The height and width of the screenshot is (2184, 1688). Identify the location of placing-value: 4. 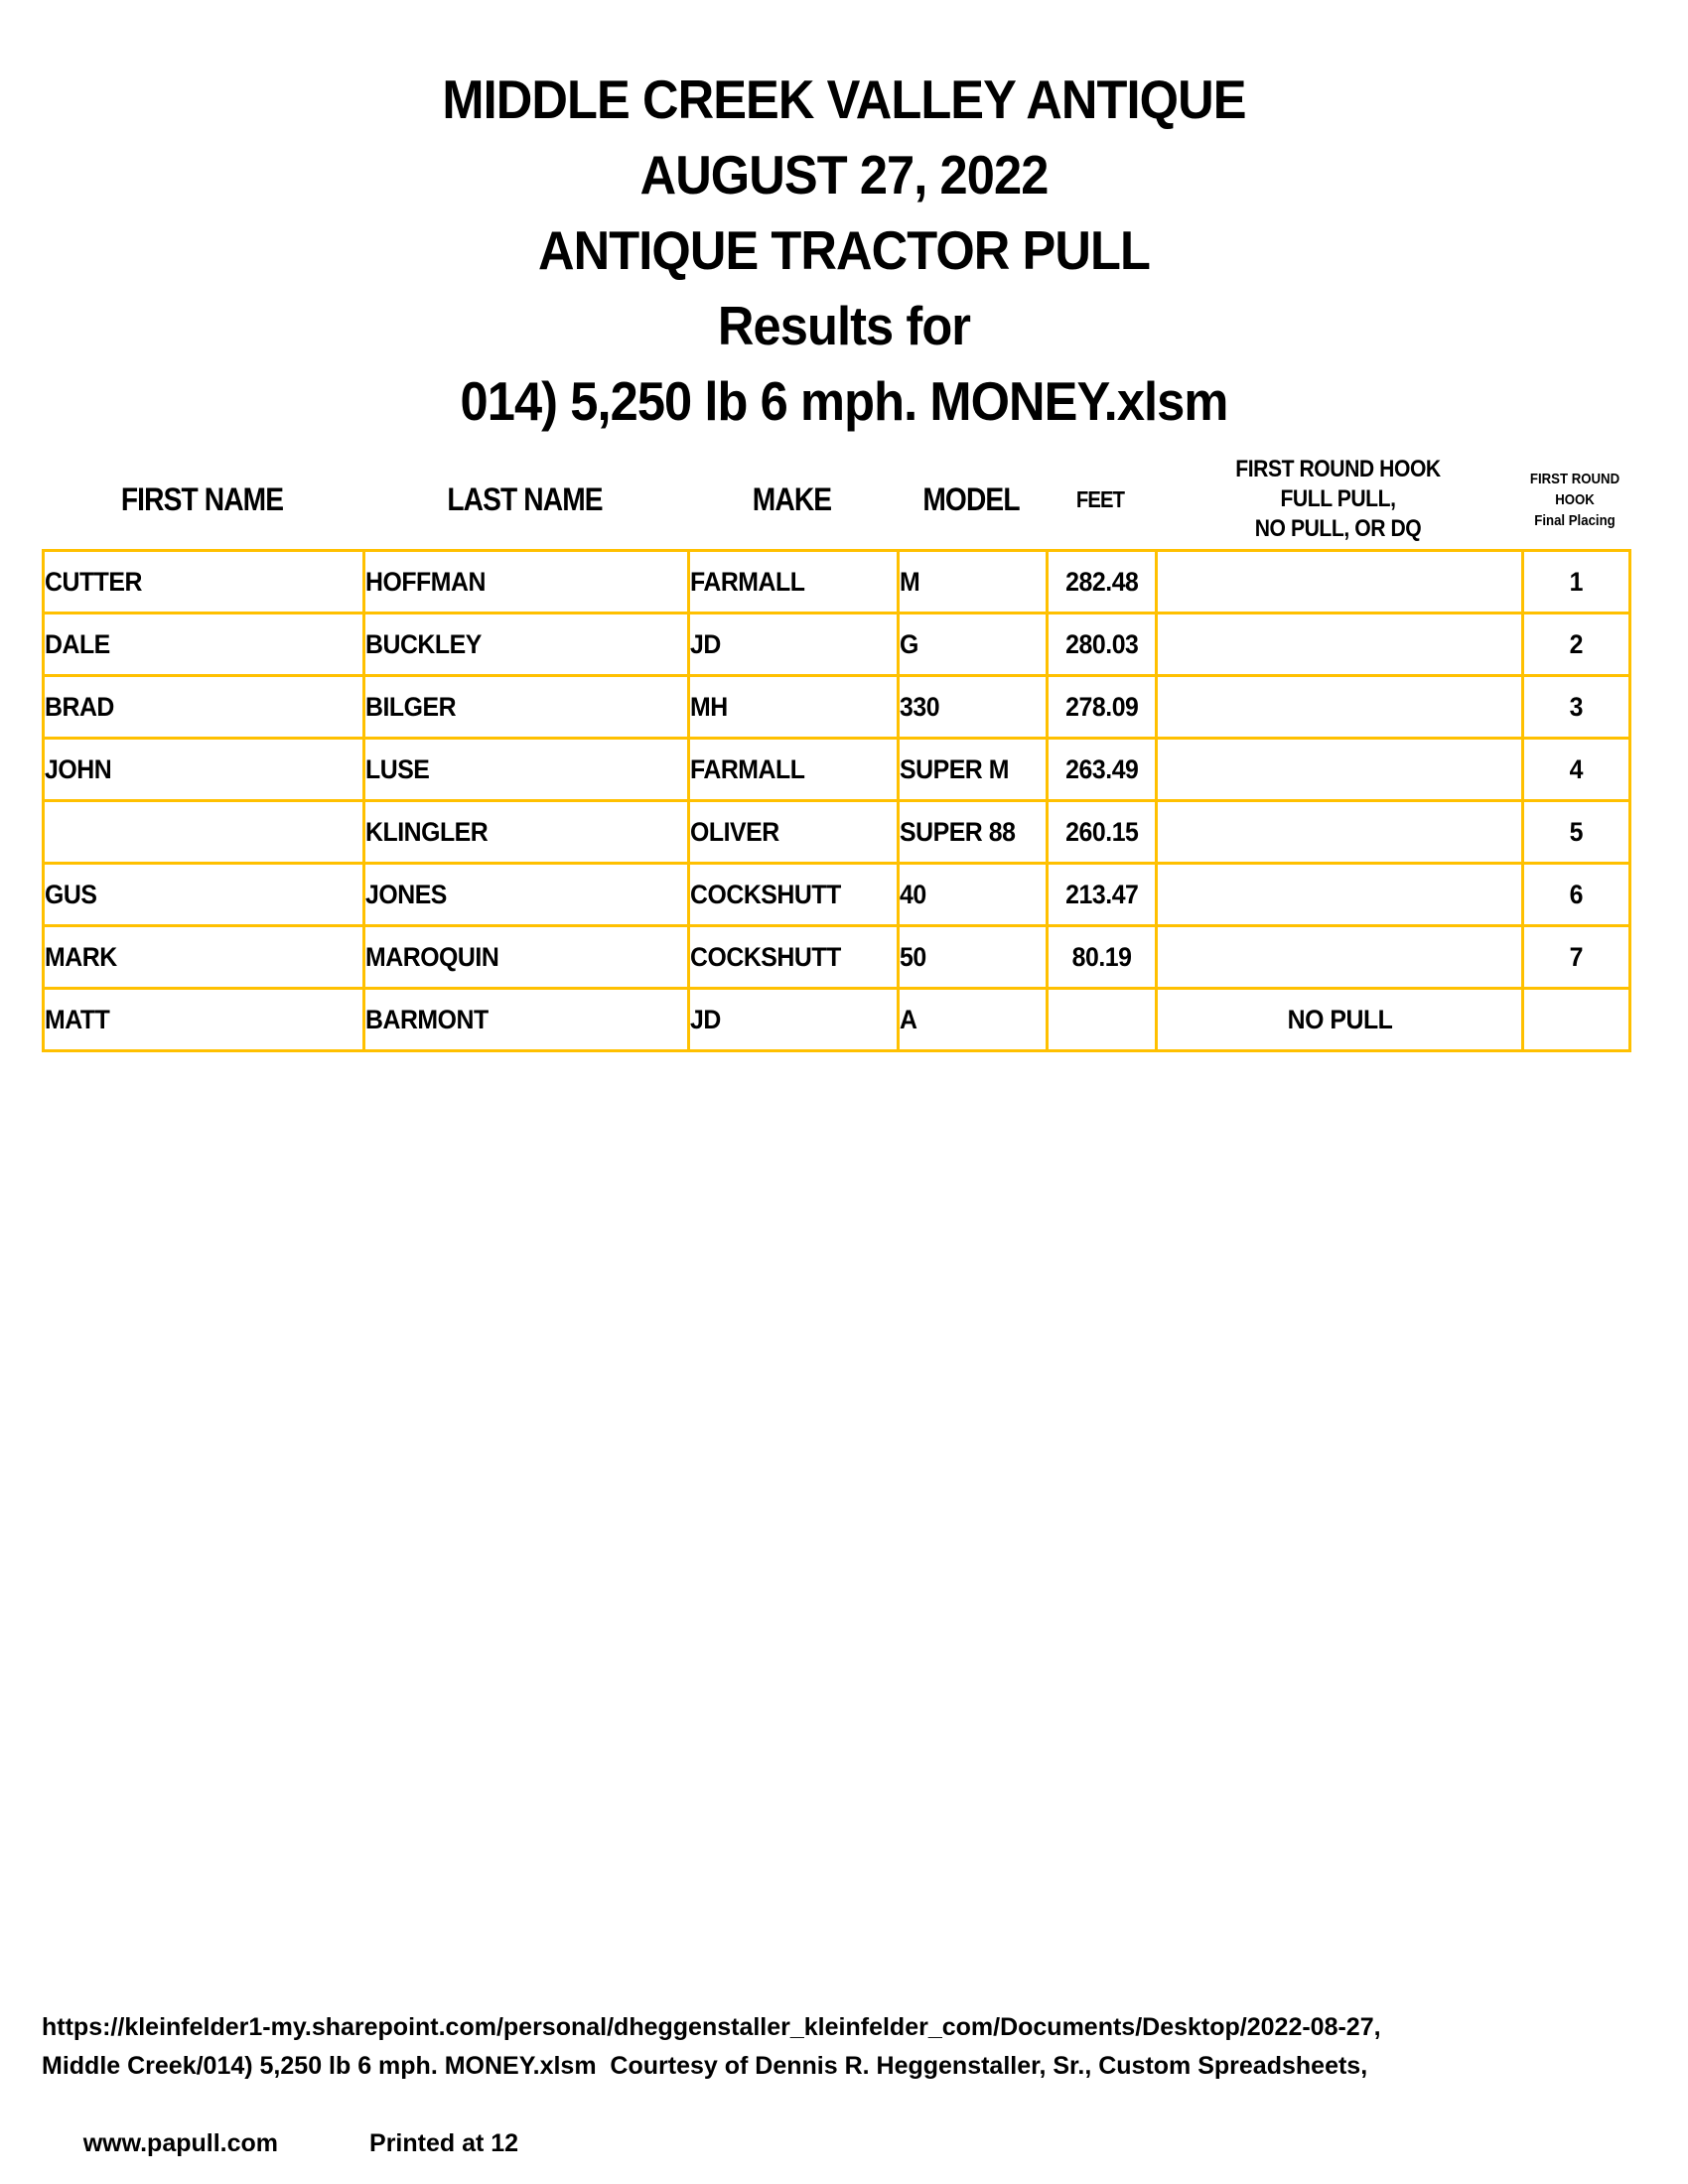
(1576, 768).